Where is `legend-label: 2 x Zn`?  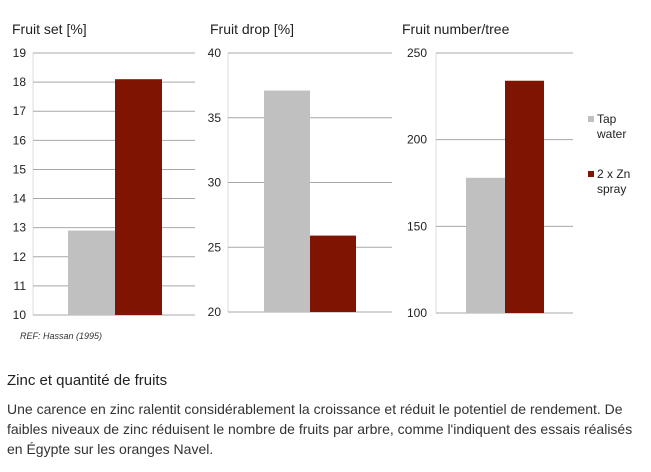
legend-label: 2 x Zn is located at coordinates (613, 174).